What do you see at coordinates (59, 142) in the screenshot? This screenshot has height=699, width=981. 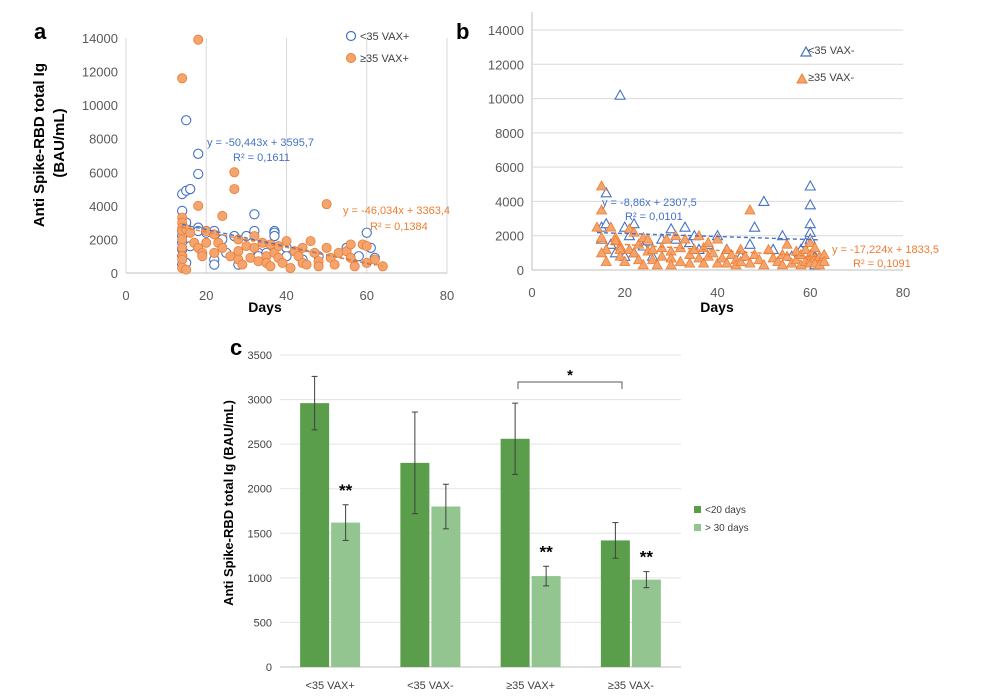 I see `panel-a-y-axis-title-line2: (BAU/mL)` at bounding box center [59, 142].